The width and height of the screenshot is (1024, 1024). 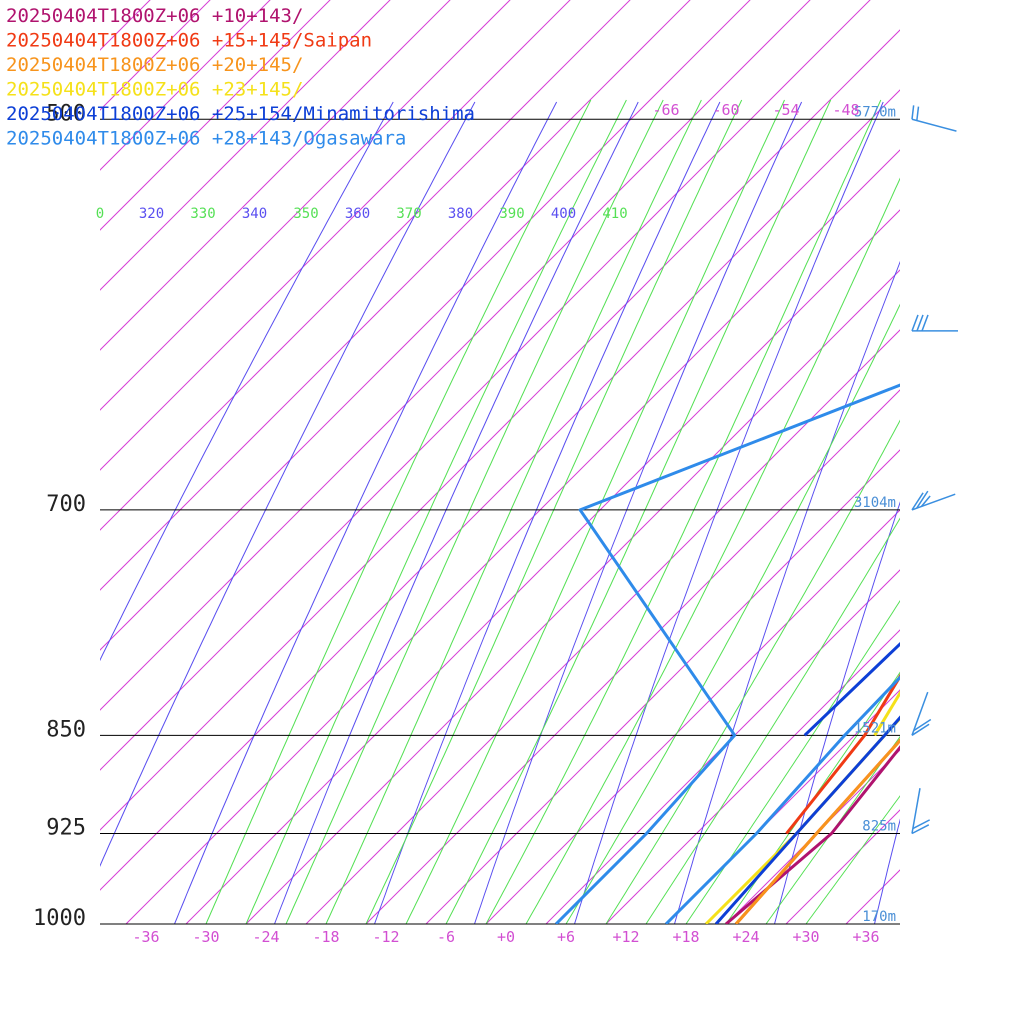 What do you see at coordinates (685, 937) in the screenshot?
I see `temperature-tick-label: +18` at bounding box center [685, 937].